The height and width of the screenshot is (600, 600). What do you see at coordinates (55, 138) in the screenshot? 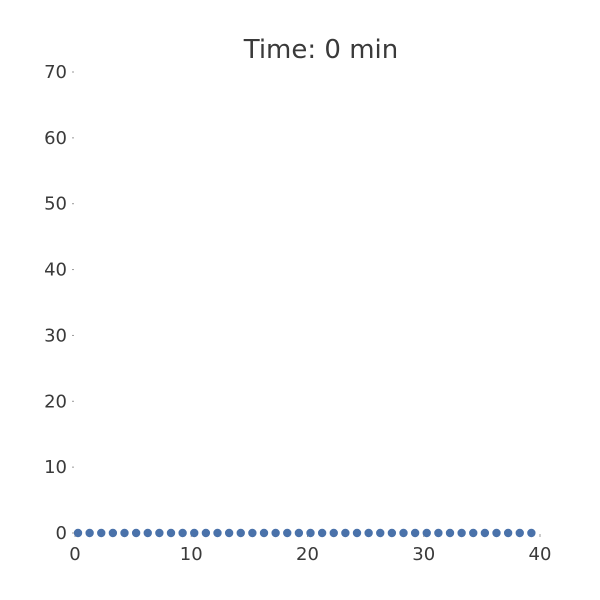
I see `y-tick-label: 60` at bounding box center [55, 138].